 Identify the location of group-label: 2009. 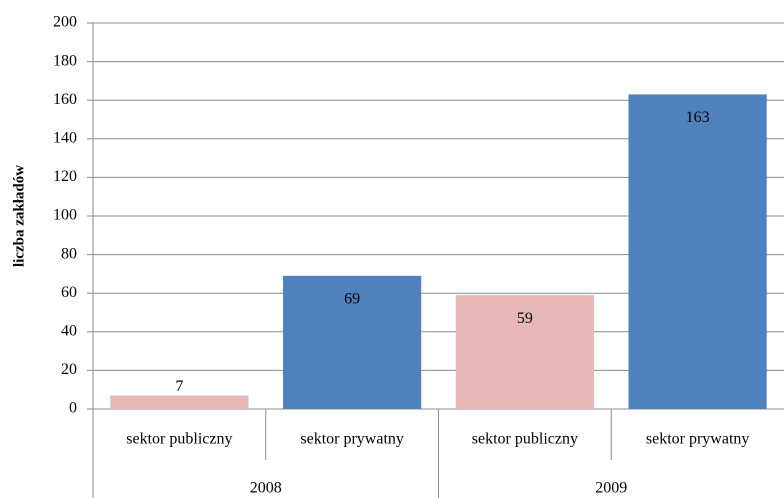
(611, 488).